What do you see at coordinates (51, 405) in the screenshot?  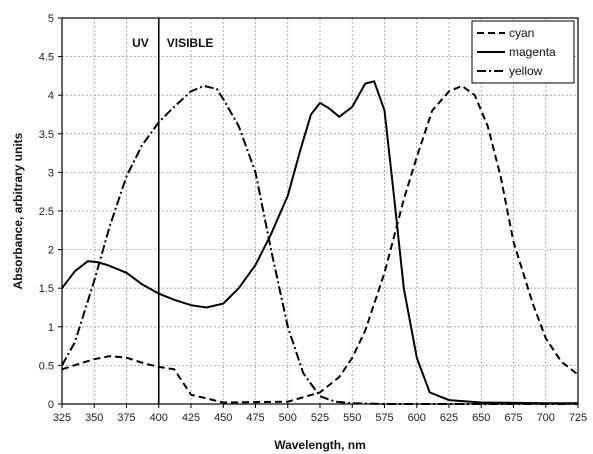 I see `y-tick-label: 0` at bounding box center [51, 405].